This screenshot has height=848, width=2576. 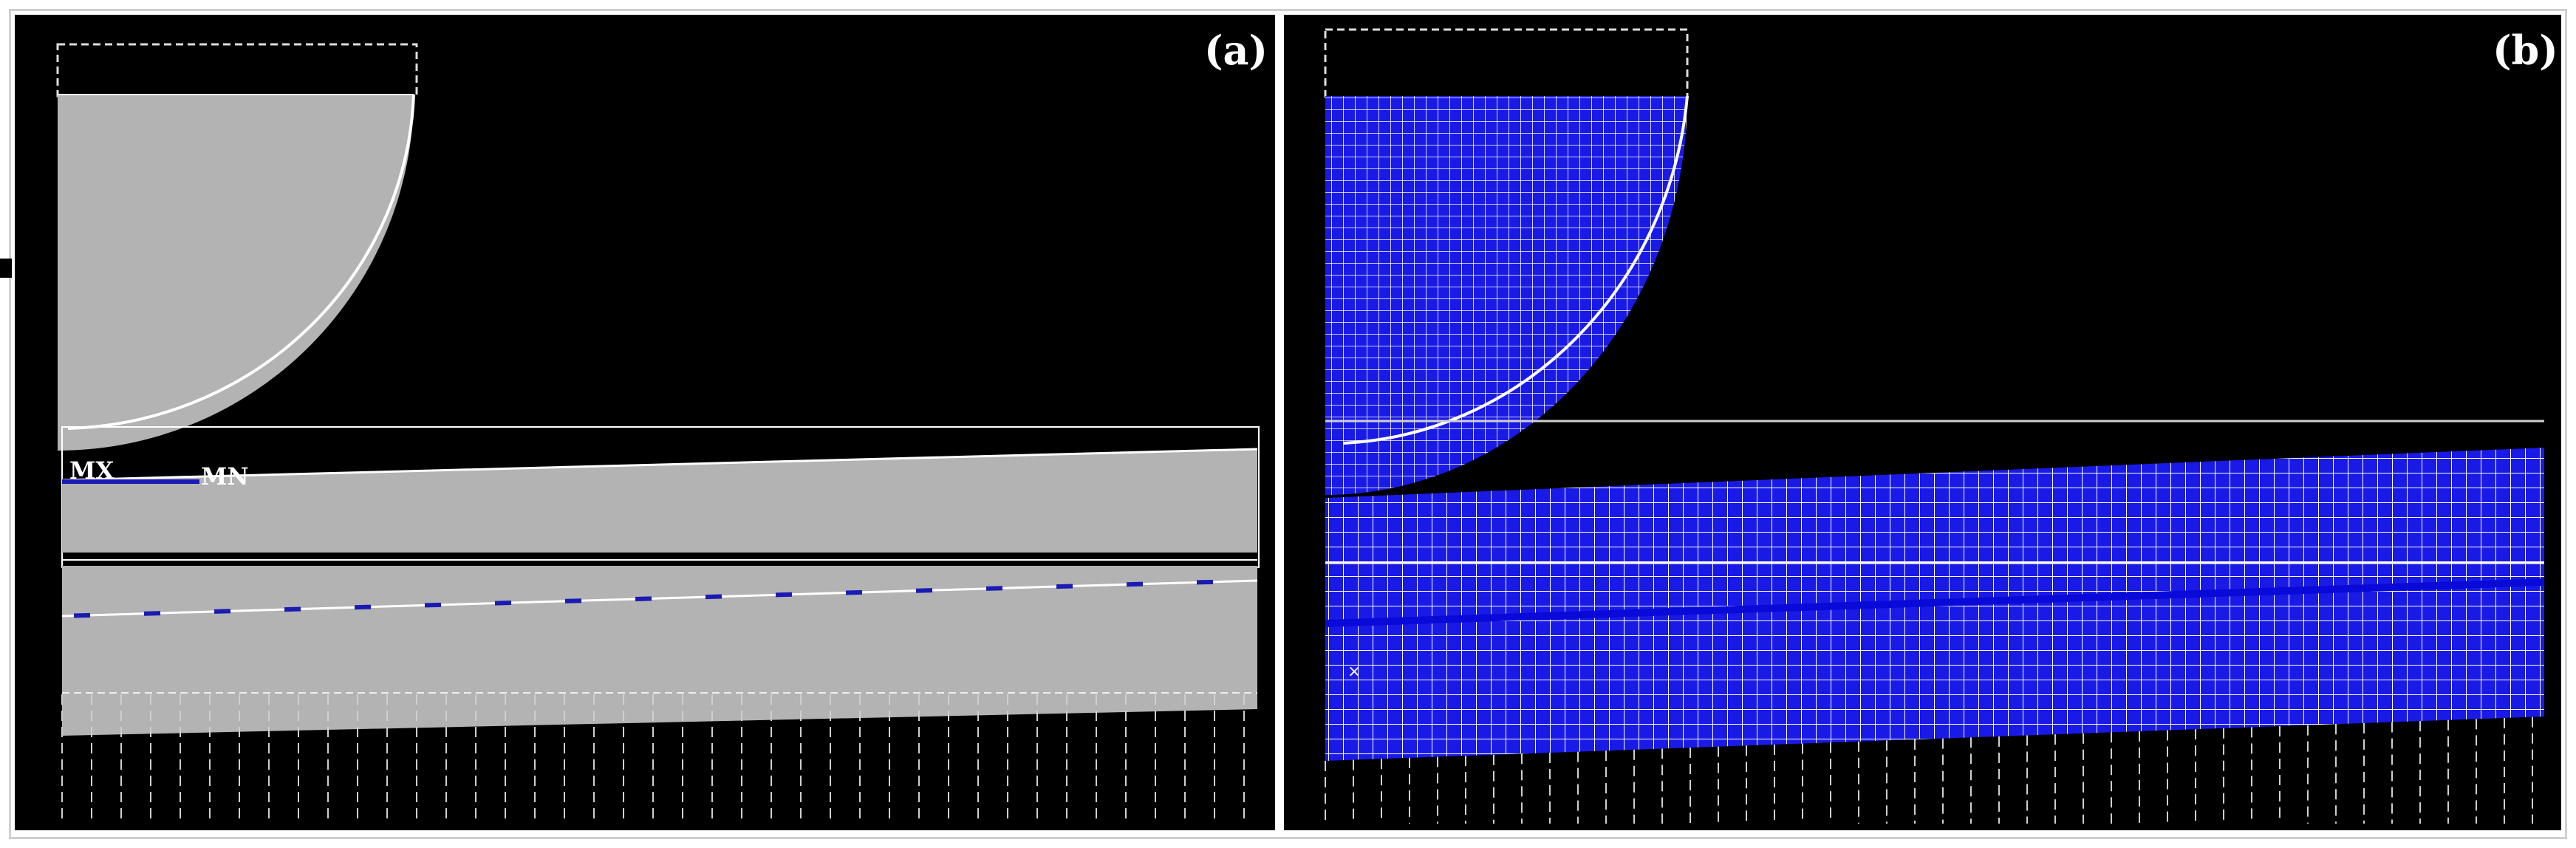 I want to click on indenter-mesh, so click(x=1506, y=296).